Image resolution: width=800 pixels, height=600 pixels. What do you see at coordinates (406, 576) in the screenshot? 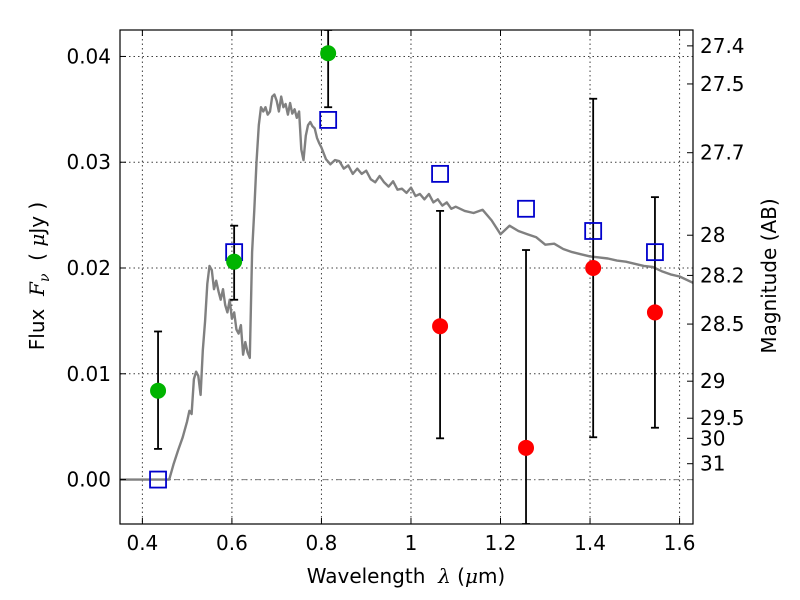
I see `x-axis-label: Wavelength λ (μm)` at bounding box center [406, 576].